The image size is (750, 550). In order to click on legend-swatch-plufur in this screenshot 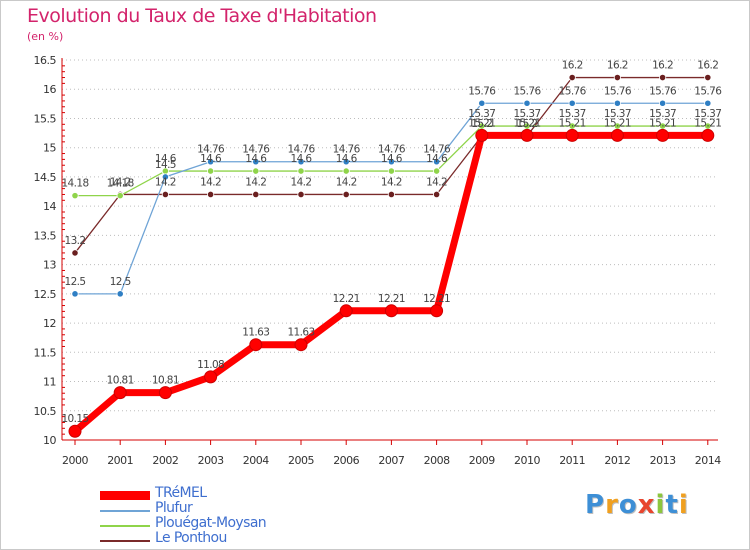, I will do `click(125, 511)`.